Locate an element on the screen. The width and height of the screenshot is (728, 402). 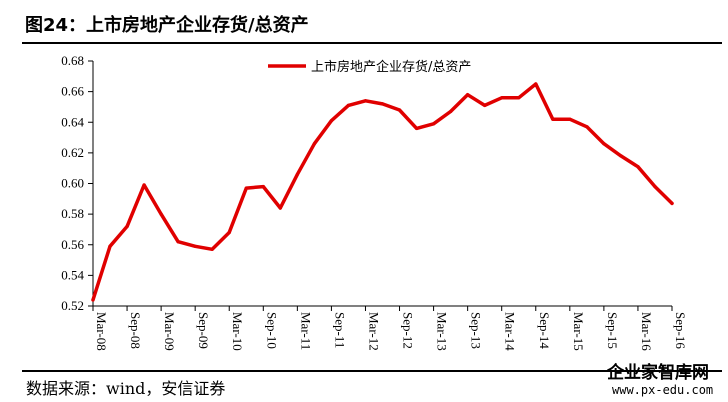
y-tick-label: 0.66 is located at coordinates (72, 91).